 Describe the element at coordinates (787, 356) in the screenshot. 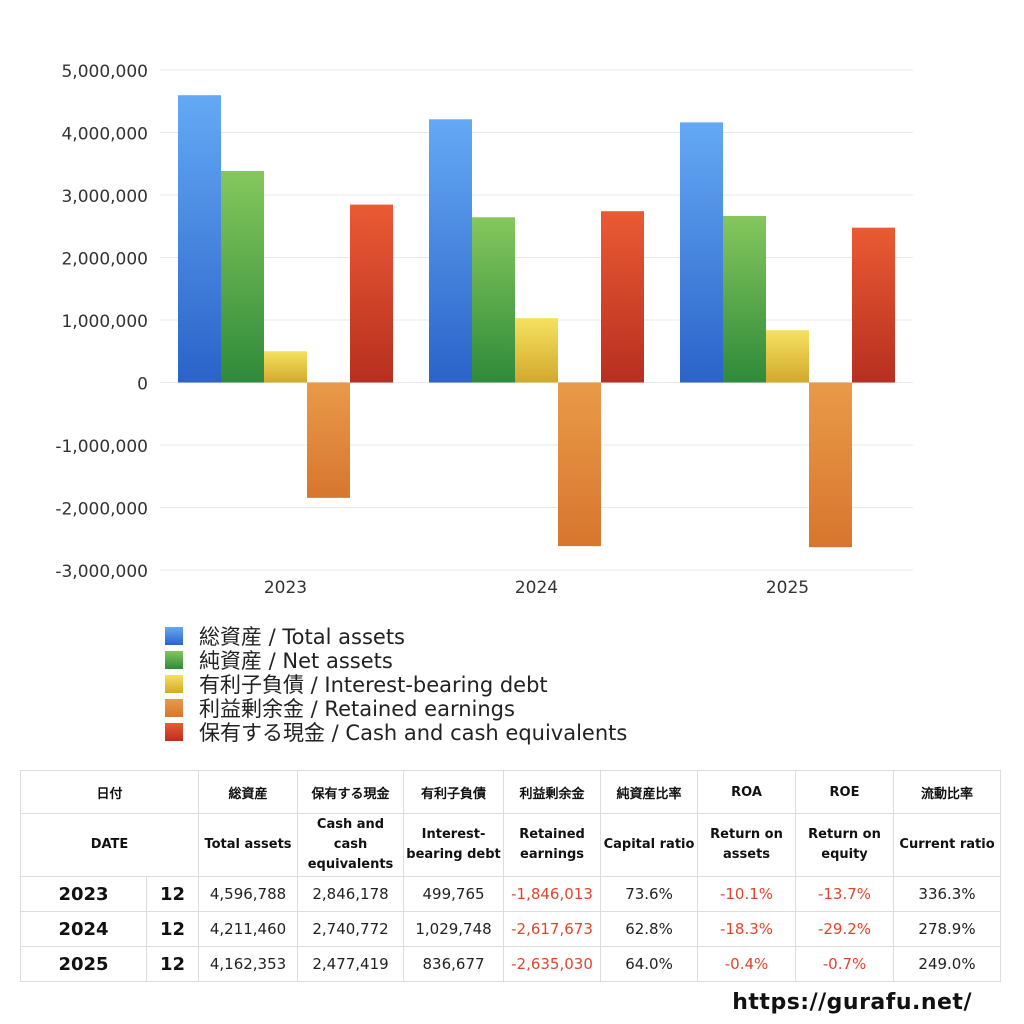

I see `bar-2025-s2` at that location.